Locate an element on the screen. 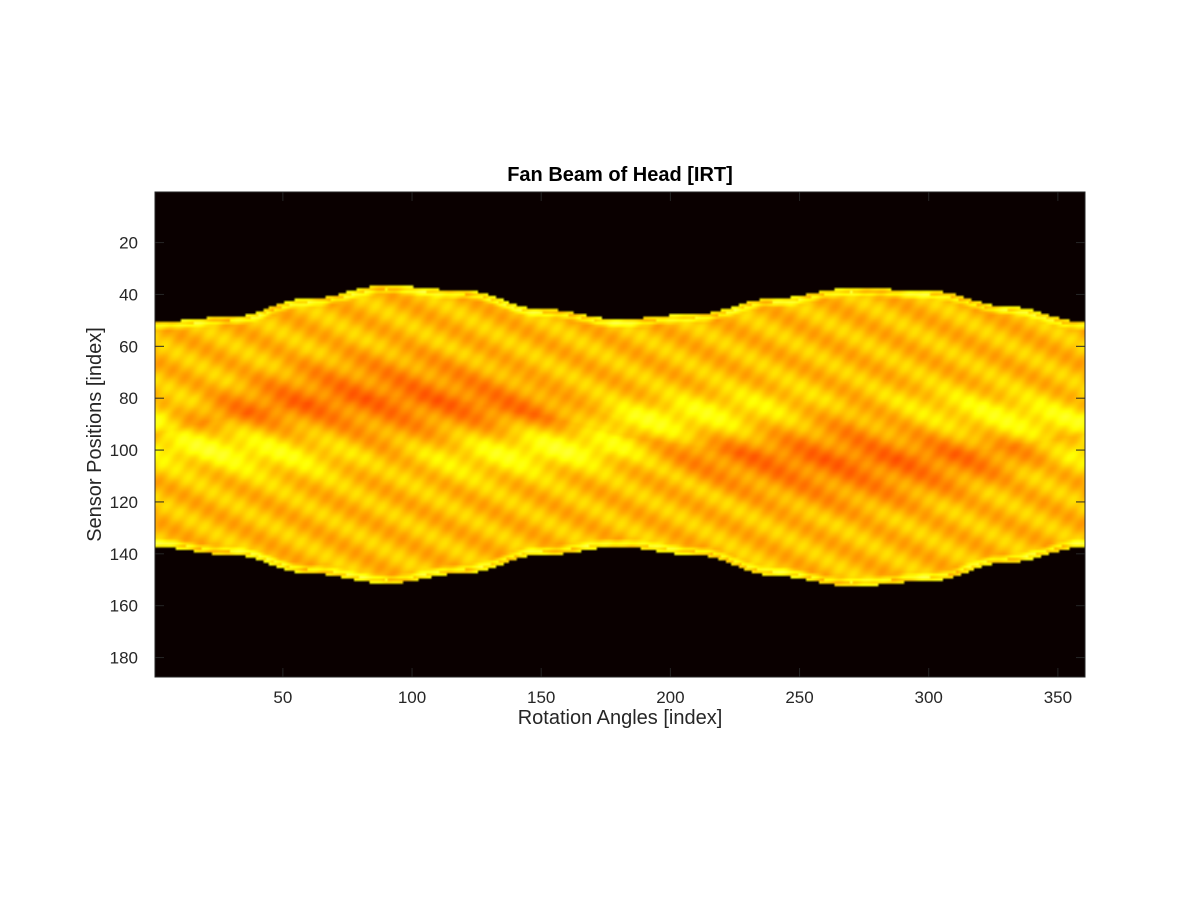  y-tick-label: 40 is located at coordinates (128, 294).